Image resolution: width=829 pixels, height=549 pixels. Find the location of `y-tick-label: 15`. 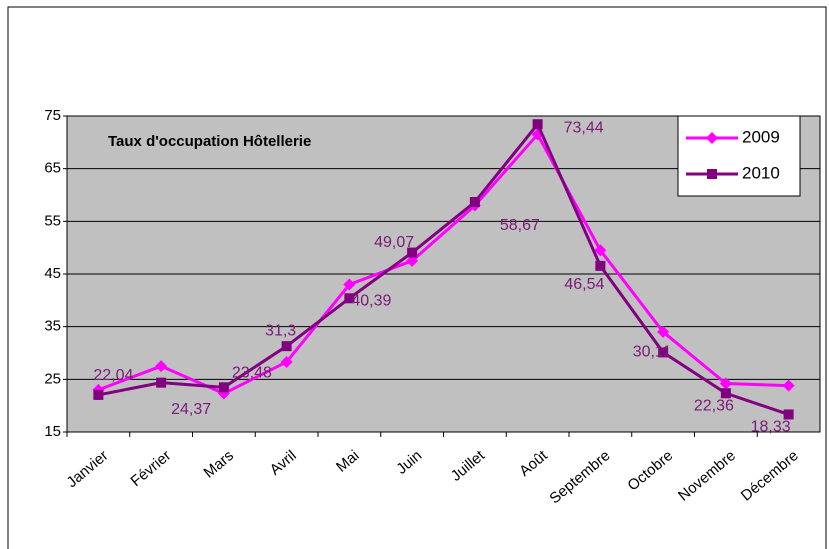

y-tick-label: 15 is located at coordinates (52, 431).